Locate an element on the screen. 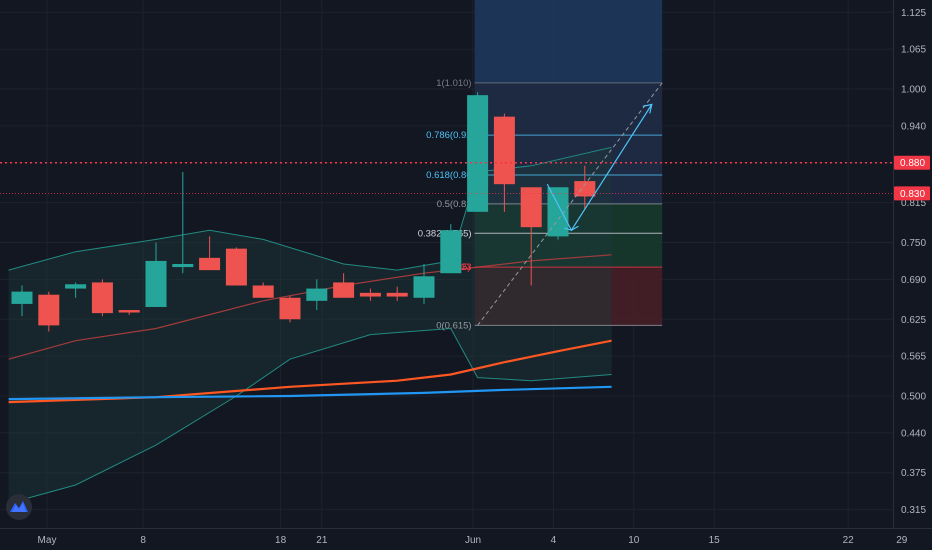 The width and height of the screenshot is (932, 550). price-lines is located at coordinates (446, 177).